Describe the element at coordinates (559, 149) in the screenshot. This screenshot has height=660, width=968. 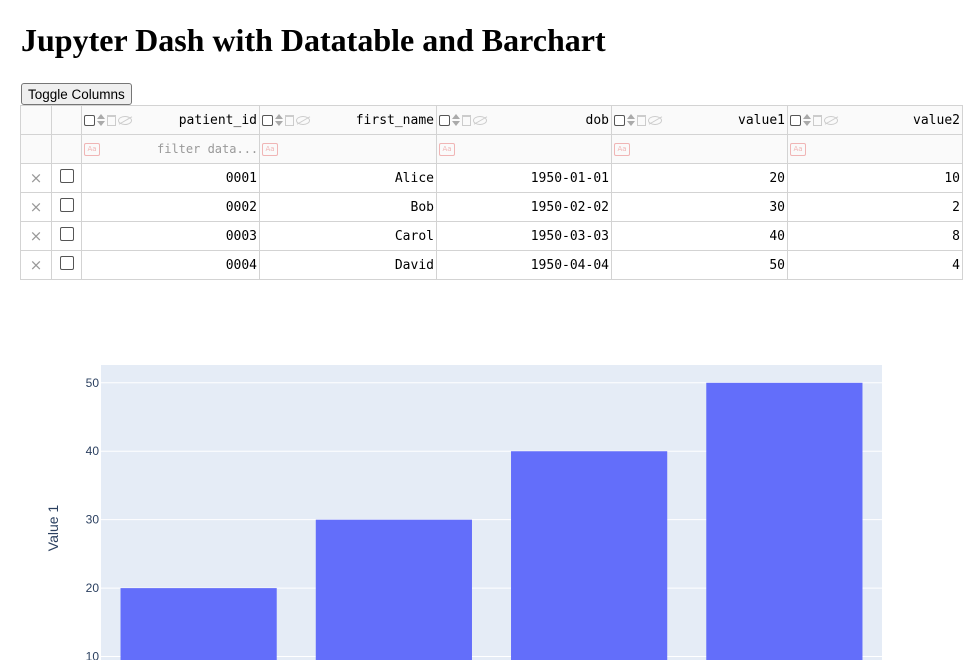
I see `filter-input-dob` at that location.